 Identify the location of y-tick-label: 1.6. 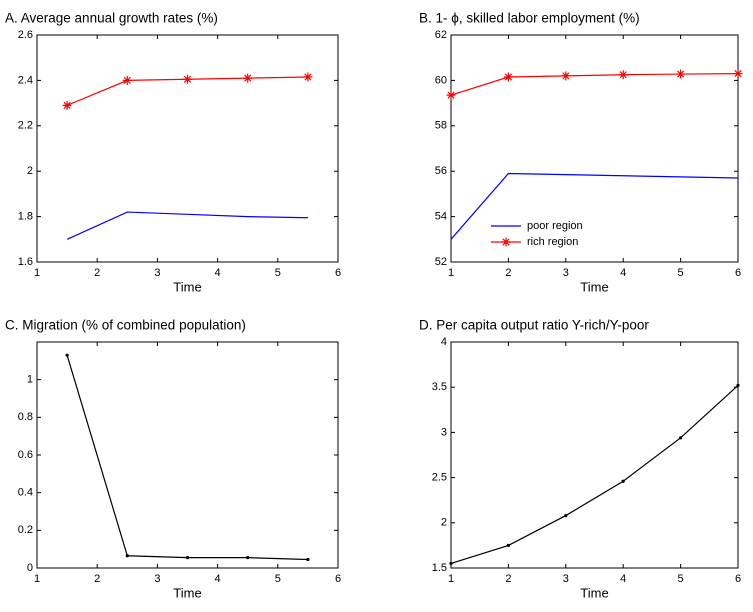
(25, 262).